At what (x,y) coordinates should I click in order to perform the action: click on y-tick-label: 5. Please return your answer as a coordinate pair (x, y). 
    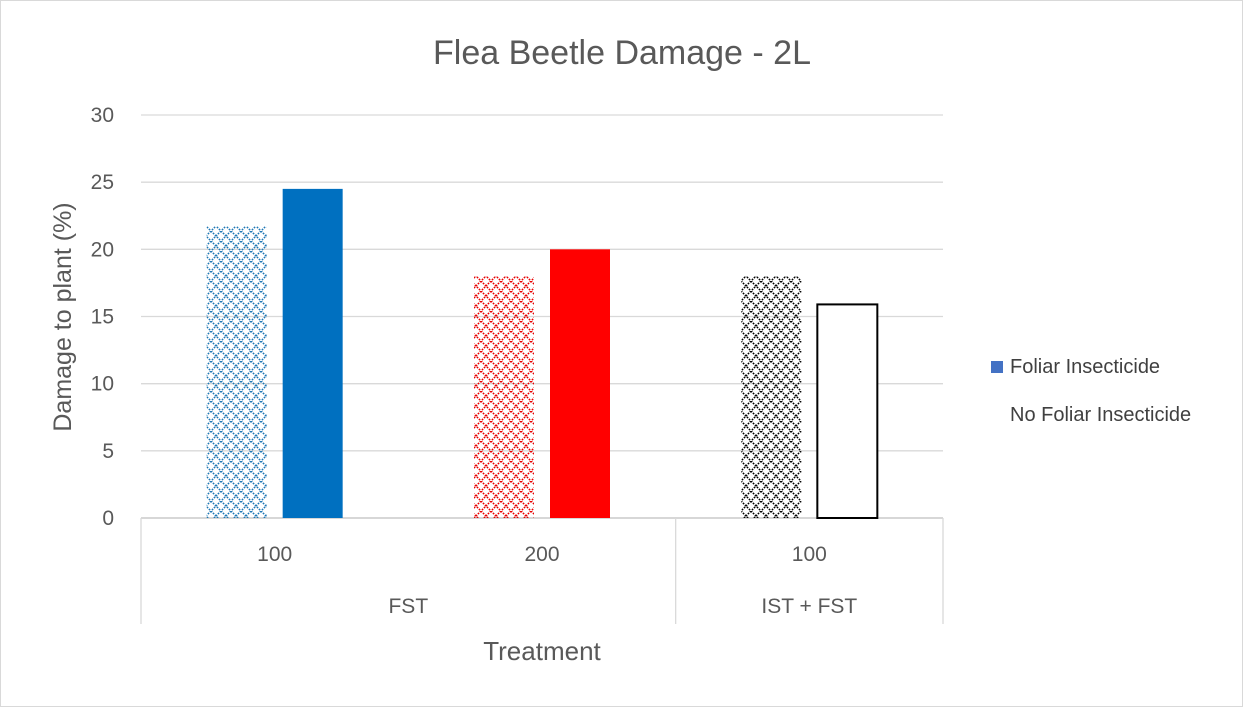
    Looking at the image, I should click on (108, 451).